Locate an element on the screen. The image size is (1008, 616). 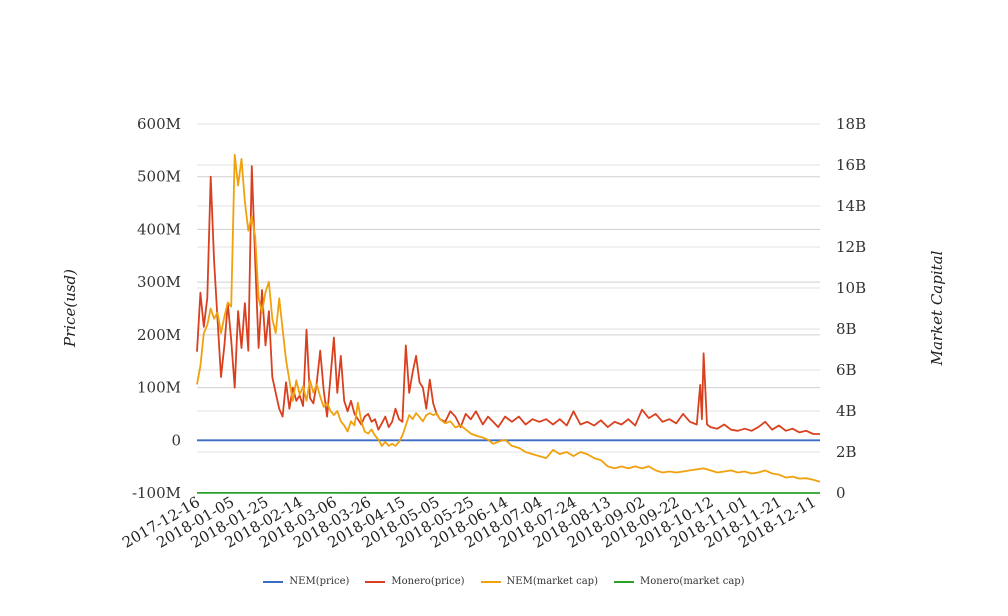
legend-label: Monero(market cap) is located at coordinates (692, 581).